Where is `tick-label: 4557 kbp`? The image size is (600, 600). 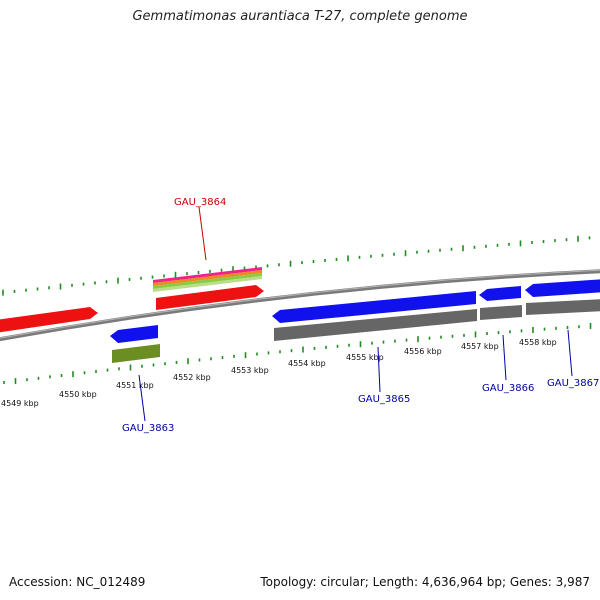
tick-label: 4557 kbp is located at coordinates (480, 346).